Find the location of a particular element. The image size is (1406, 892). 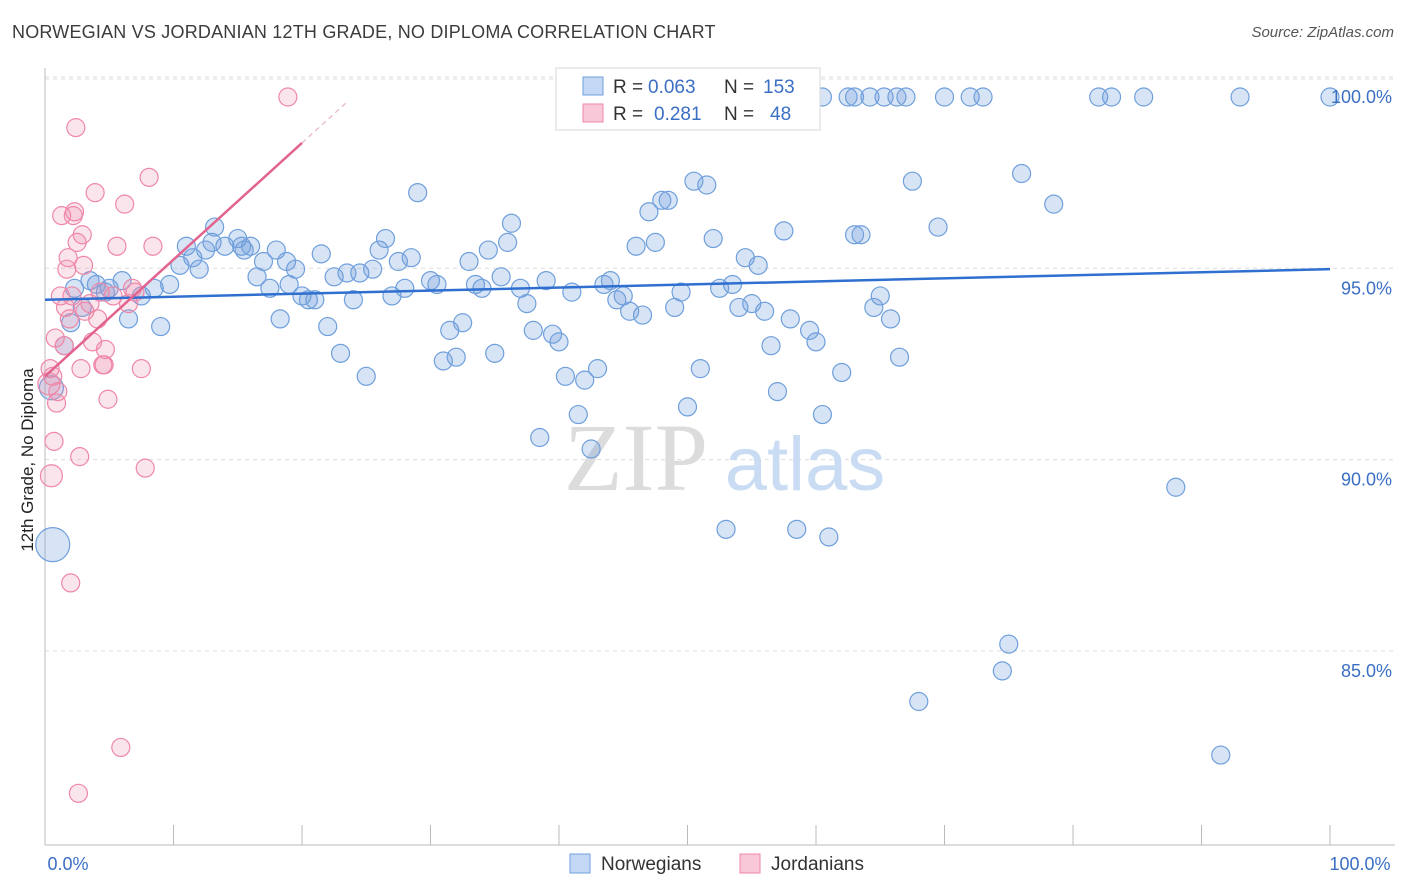

legend-r-label-2: R = is located at coordinates (628, 114).